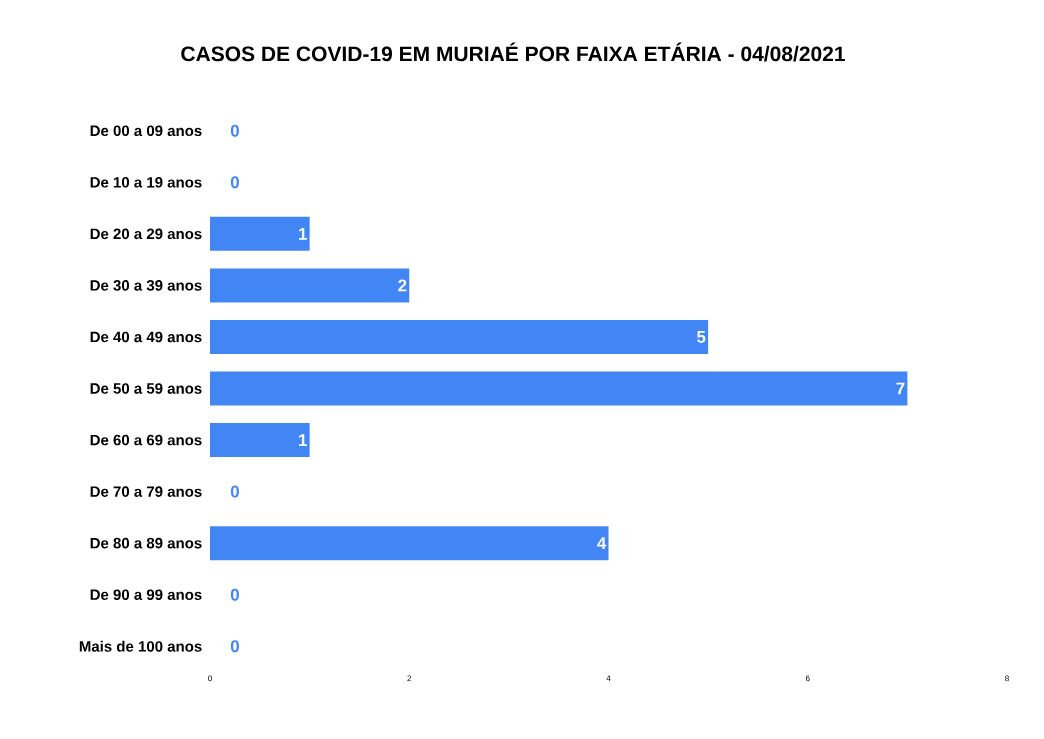  Describe the element at coordinates (146, 131) in the screenshot. I see `y-tick-label: De 00 a 09 anos` at that location.